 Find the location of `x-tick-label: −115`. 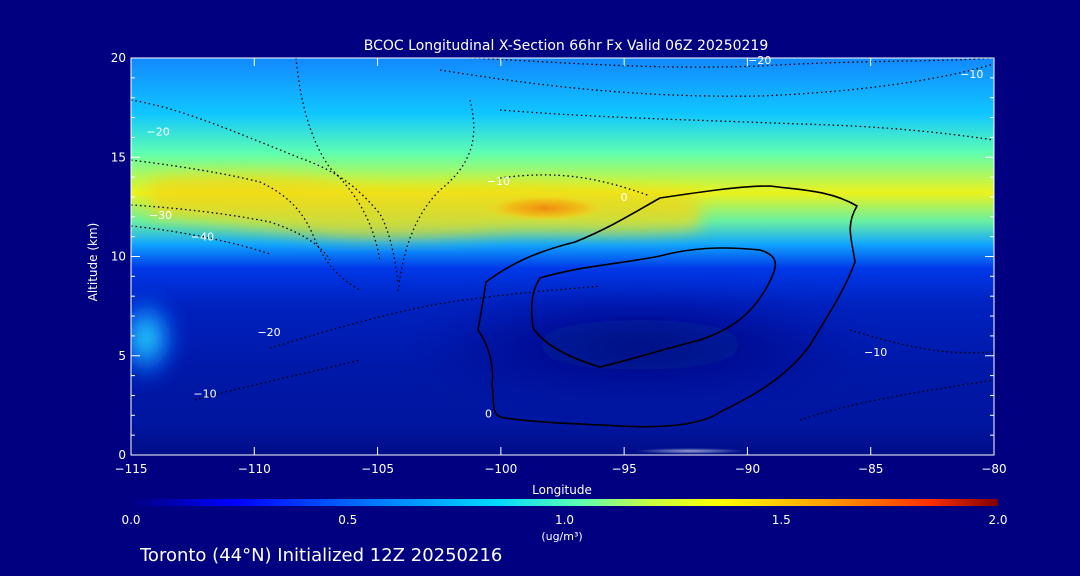

x-tick-label: −115 is located at coordinates (131, 469).